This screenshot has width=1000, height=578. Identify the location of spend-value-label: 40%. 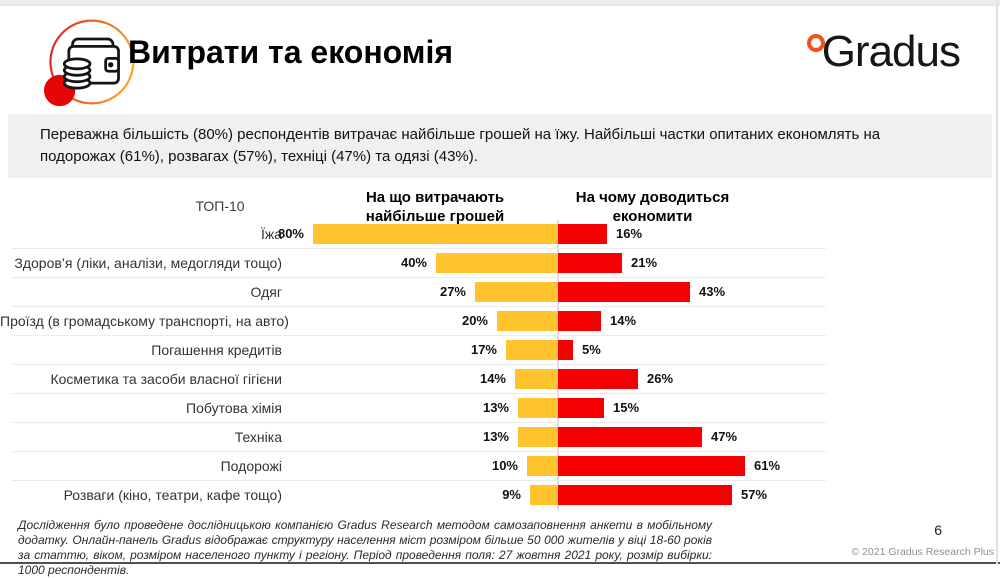
(413, 262).